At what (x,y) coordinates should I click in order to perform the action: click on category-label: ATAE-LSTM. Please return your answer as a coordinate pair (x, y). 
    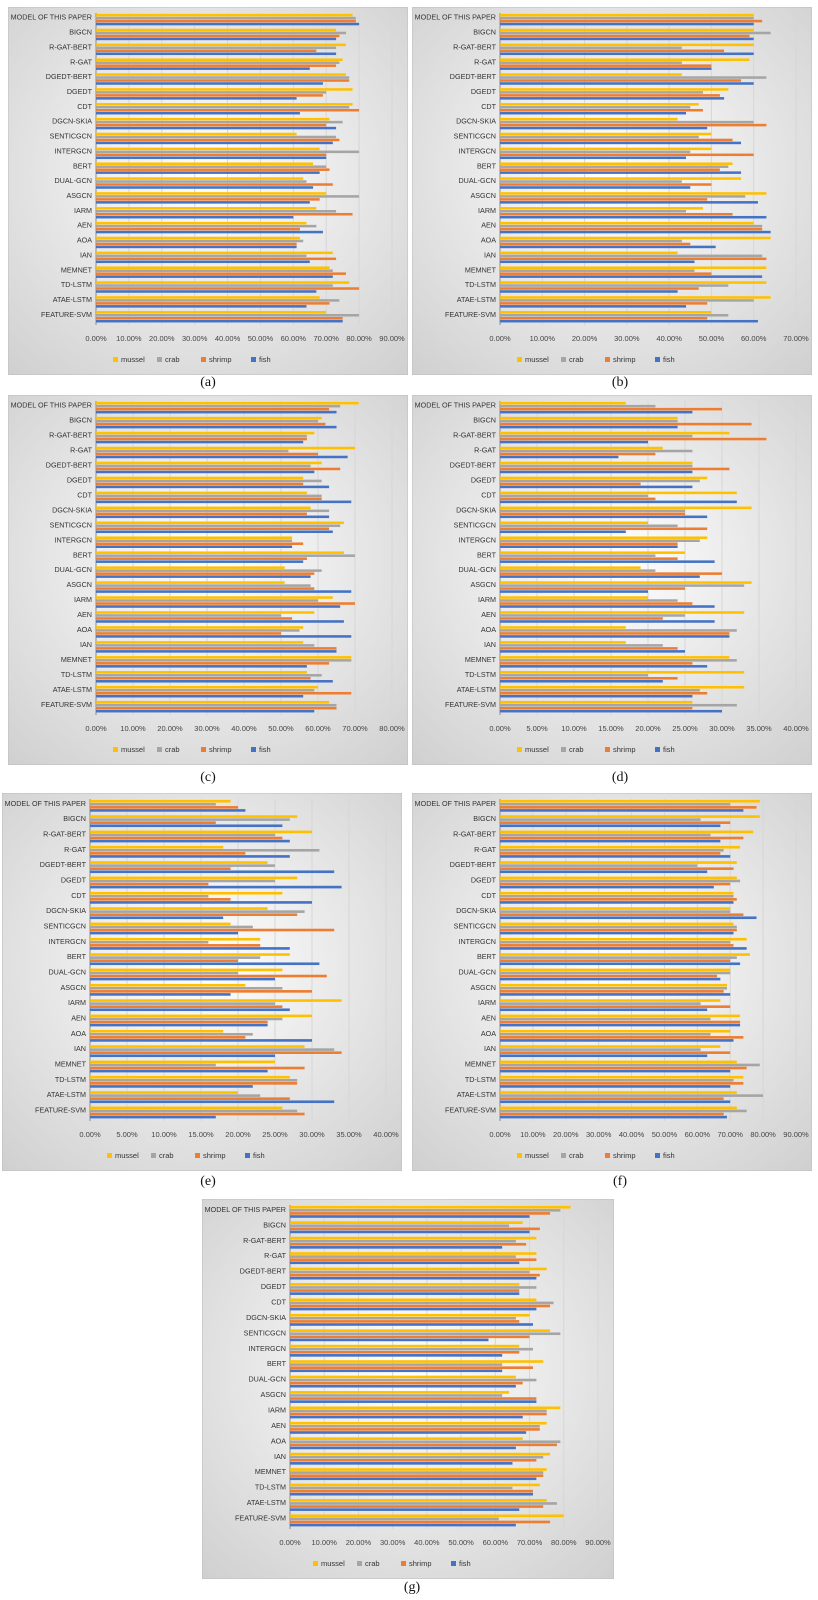
    Looking at the image, I should click on (72, 689).